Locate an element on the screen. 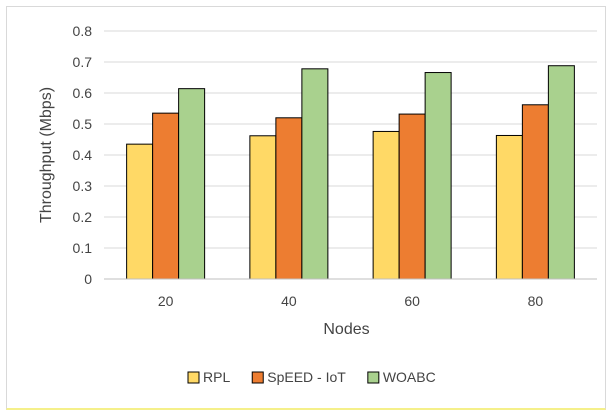 The height and width of the screenshot is (417, 613). x-axis-title: Nodes is located at coordinates (346, 329).